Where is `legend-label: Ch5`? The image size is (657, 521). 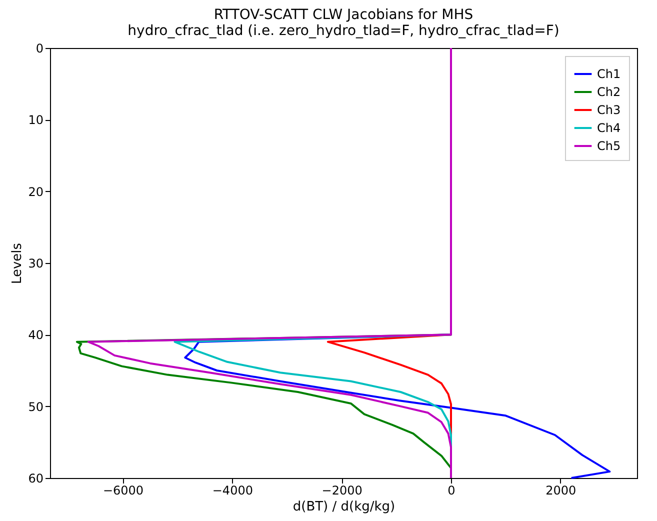 legend-label: Ch5 is located at coordinates (609, 146).